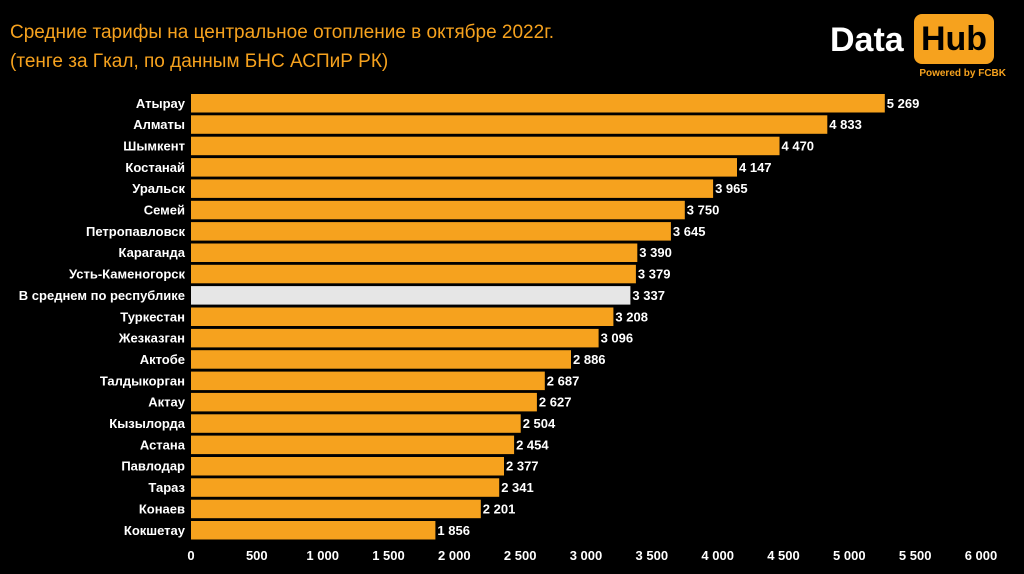 The image size is (1024, 574). I want to click on value-label: 2 341, so click(517, 487).